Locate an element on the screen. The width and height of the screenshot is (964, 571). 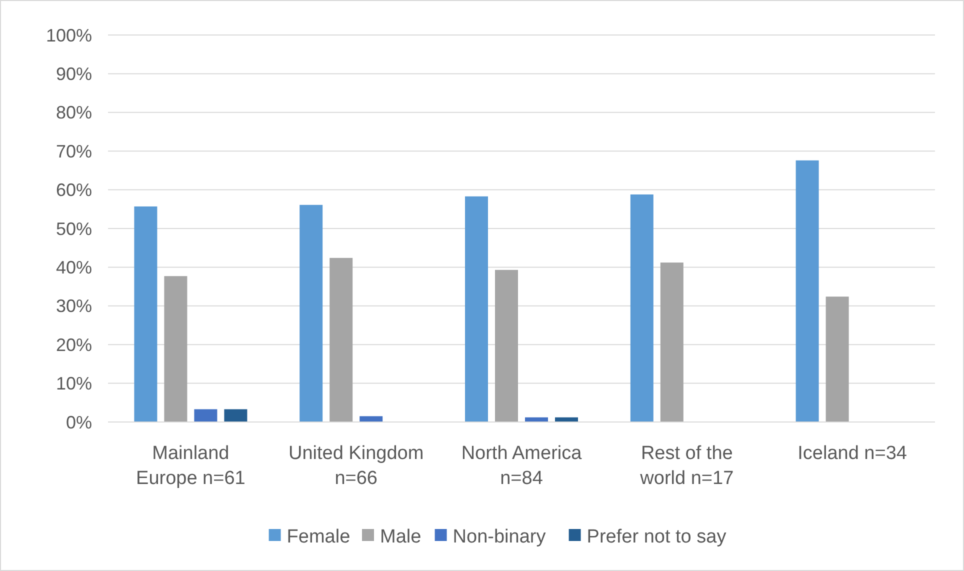
y-tick-label: 70% is located at coordinates (74, 151).